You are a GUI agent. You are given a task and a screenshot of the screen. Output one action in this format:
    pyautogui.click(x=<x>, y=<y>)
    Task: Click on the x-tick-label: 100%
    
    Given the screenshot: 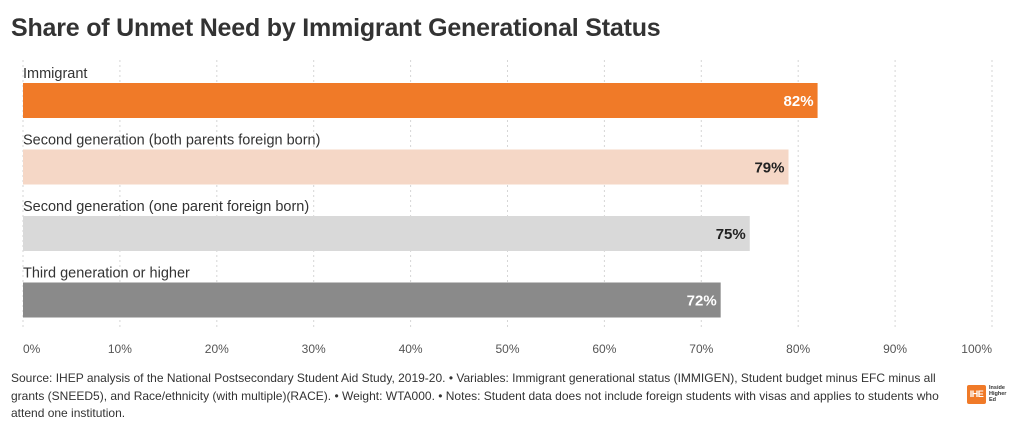 What is the action you would take?
    pyautogui.click(x=976, y=349)
    